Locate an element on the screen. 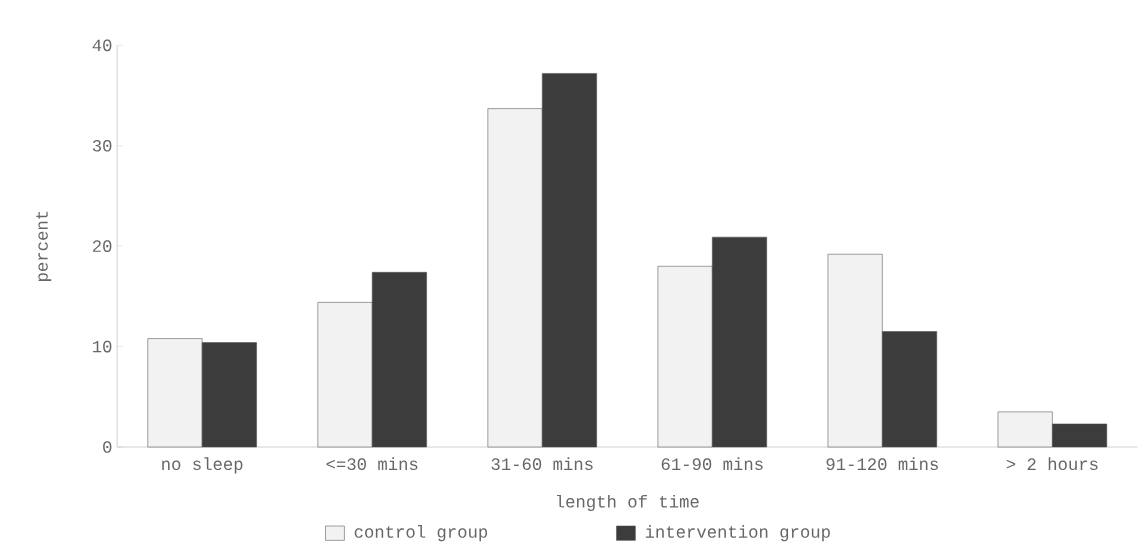 The image size is (1148, 548). x-tick-label: > 2 hours is located at coordinates (1052, 464).